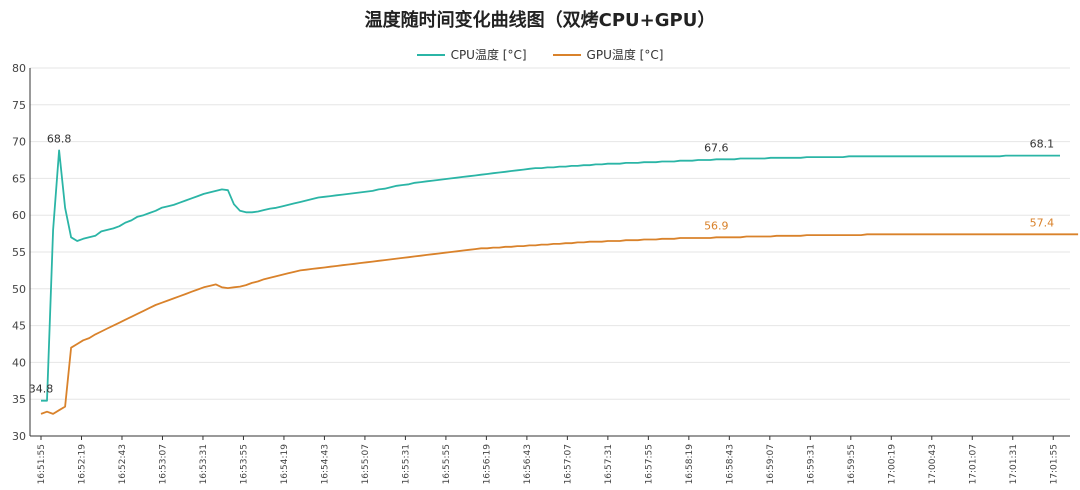 Image resolution: width=1080 pixels, height=490 pixels. What do you see at coordinates (690, 464) in the screenshot?
I see `x-tick-label: 16:58:19` at bounding box center [690, 464].